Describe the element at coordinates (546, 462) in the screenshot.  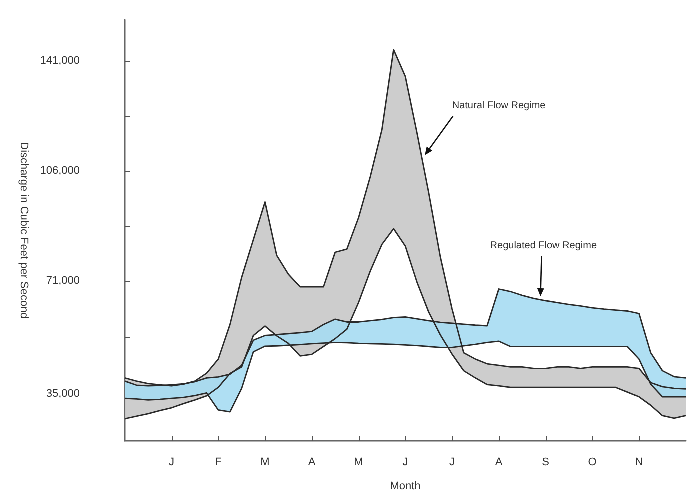
I see `x-tick-label: S` at that location.